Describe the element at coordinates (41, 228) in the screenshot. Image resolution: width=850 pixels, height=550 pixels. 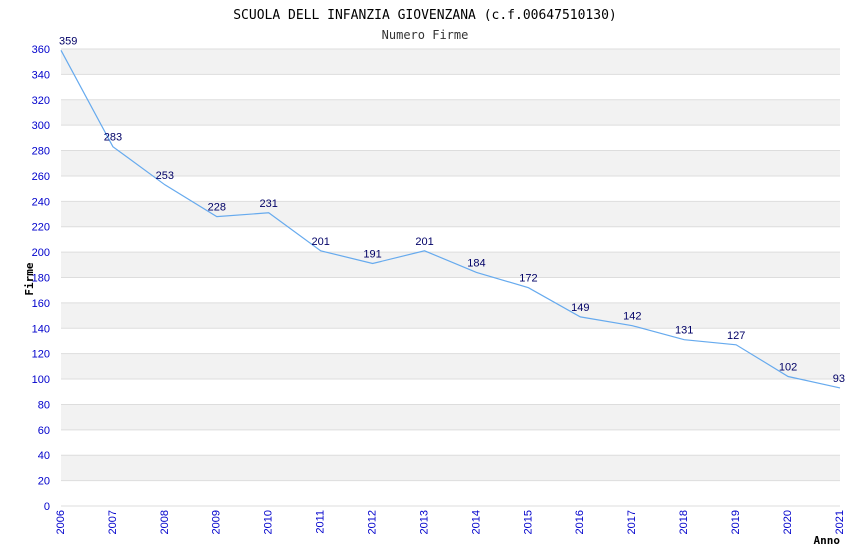
I see `y-tick-label: 220` at that location.